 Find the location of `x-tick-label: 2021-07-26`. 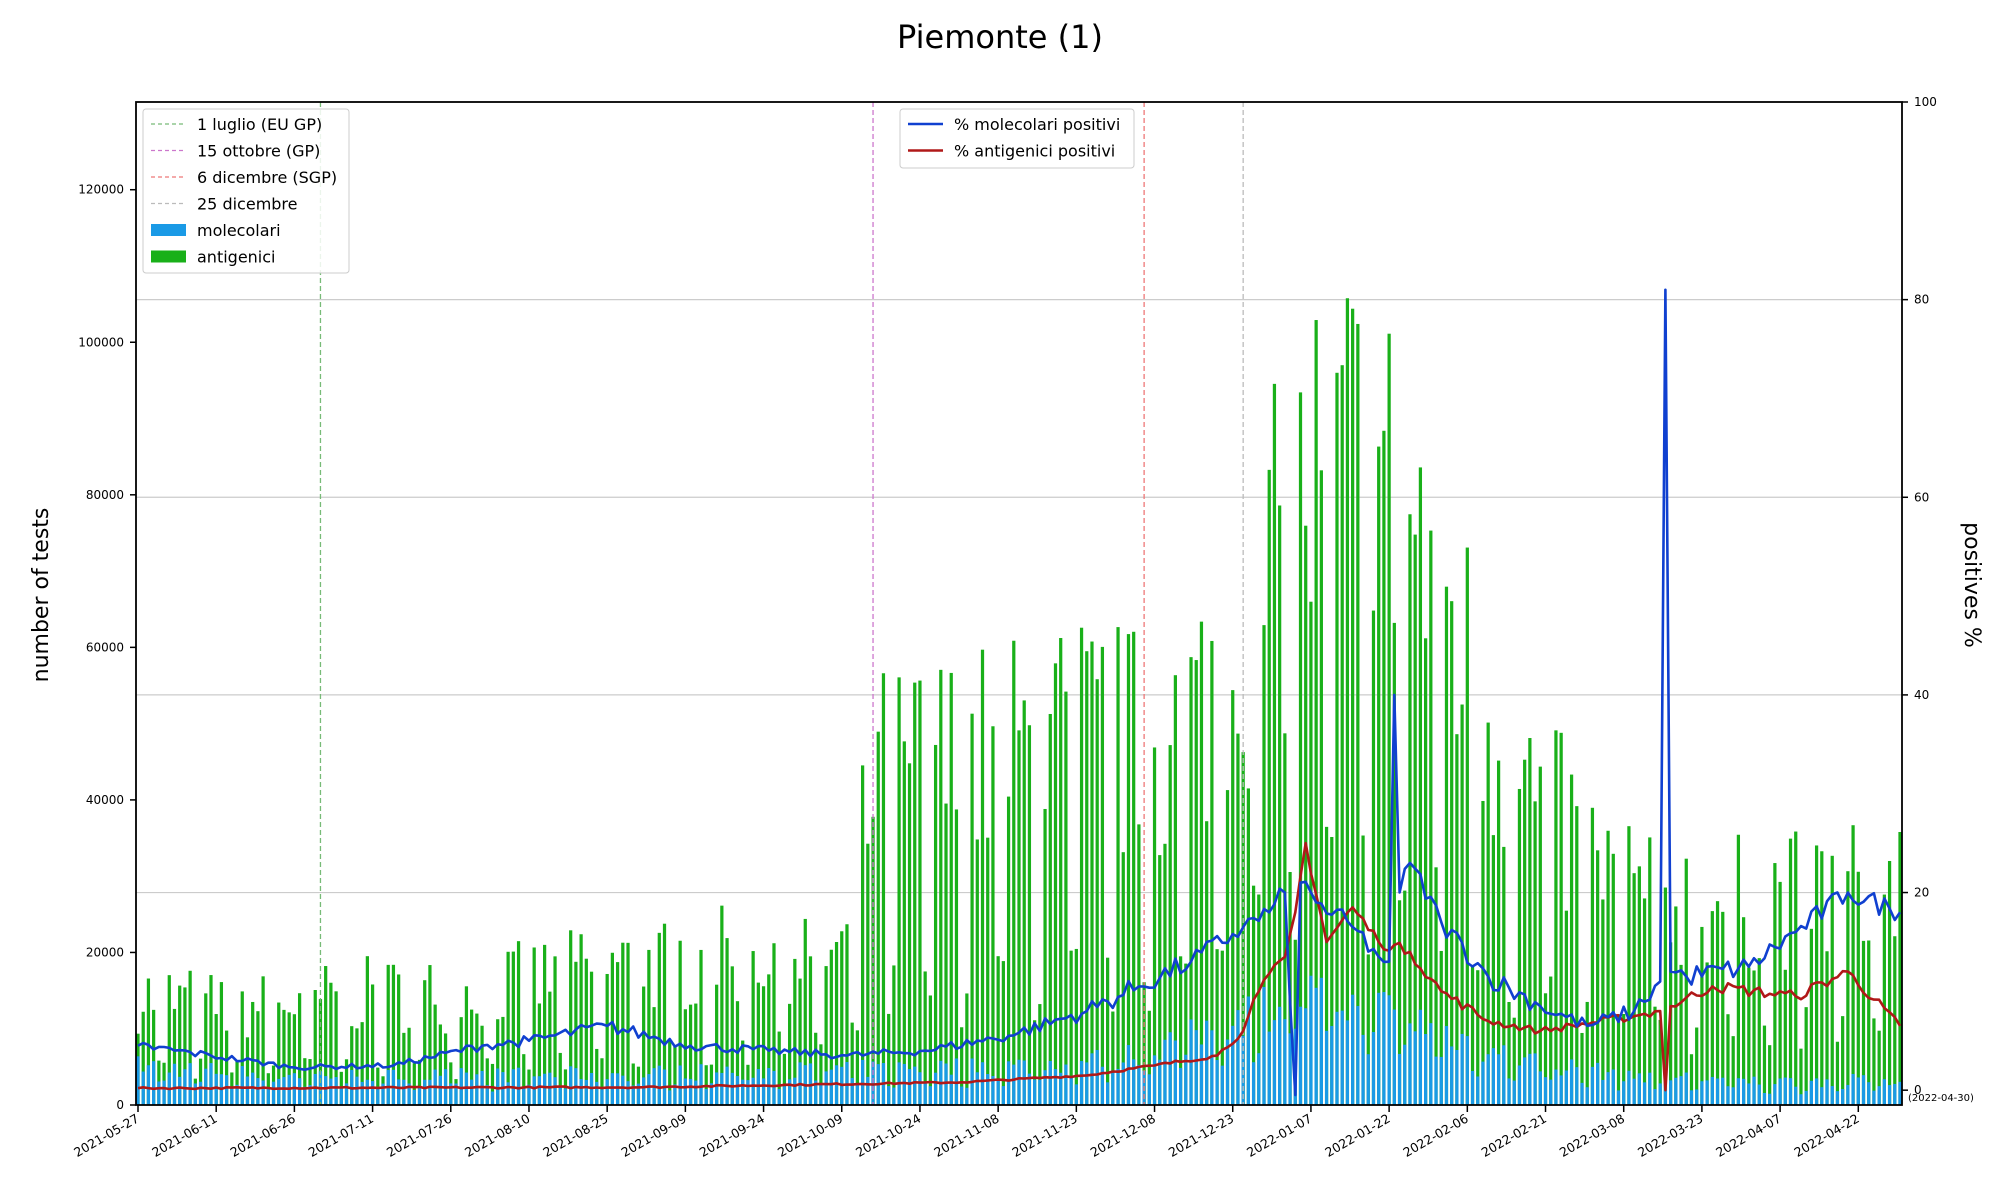

x-tick-label: 2021-07-26 is located at coordinates (419, 1135).